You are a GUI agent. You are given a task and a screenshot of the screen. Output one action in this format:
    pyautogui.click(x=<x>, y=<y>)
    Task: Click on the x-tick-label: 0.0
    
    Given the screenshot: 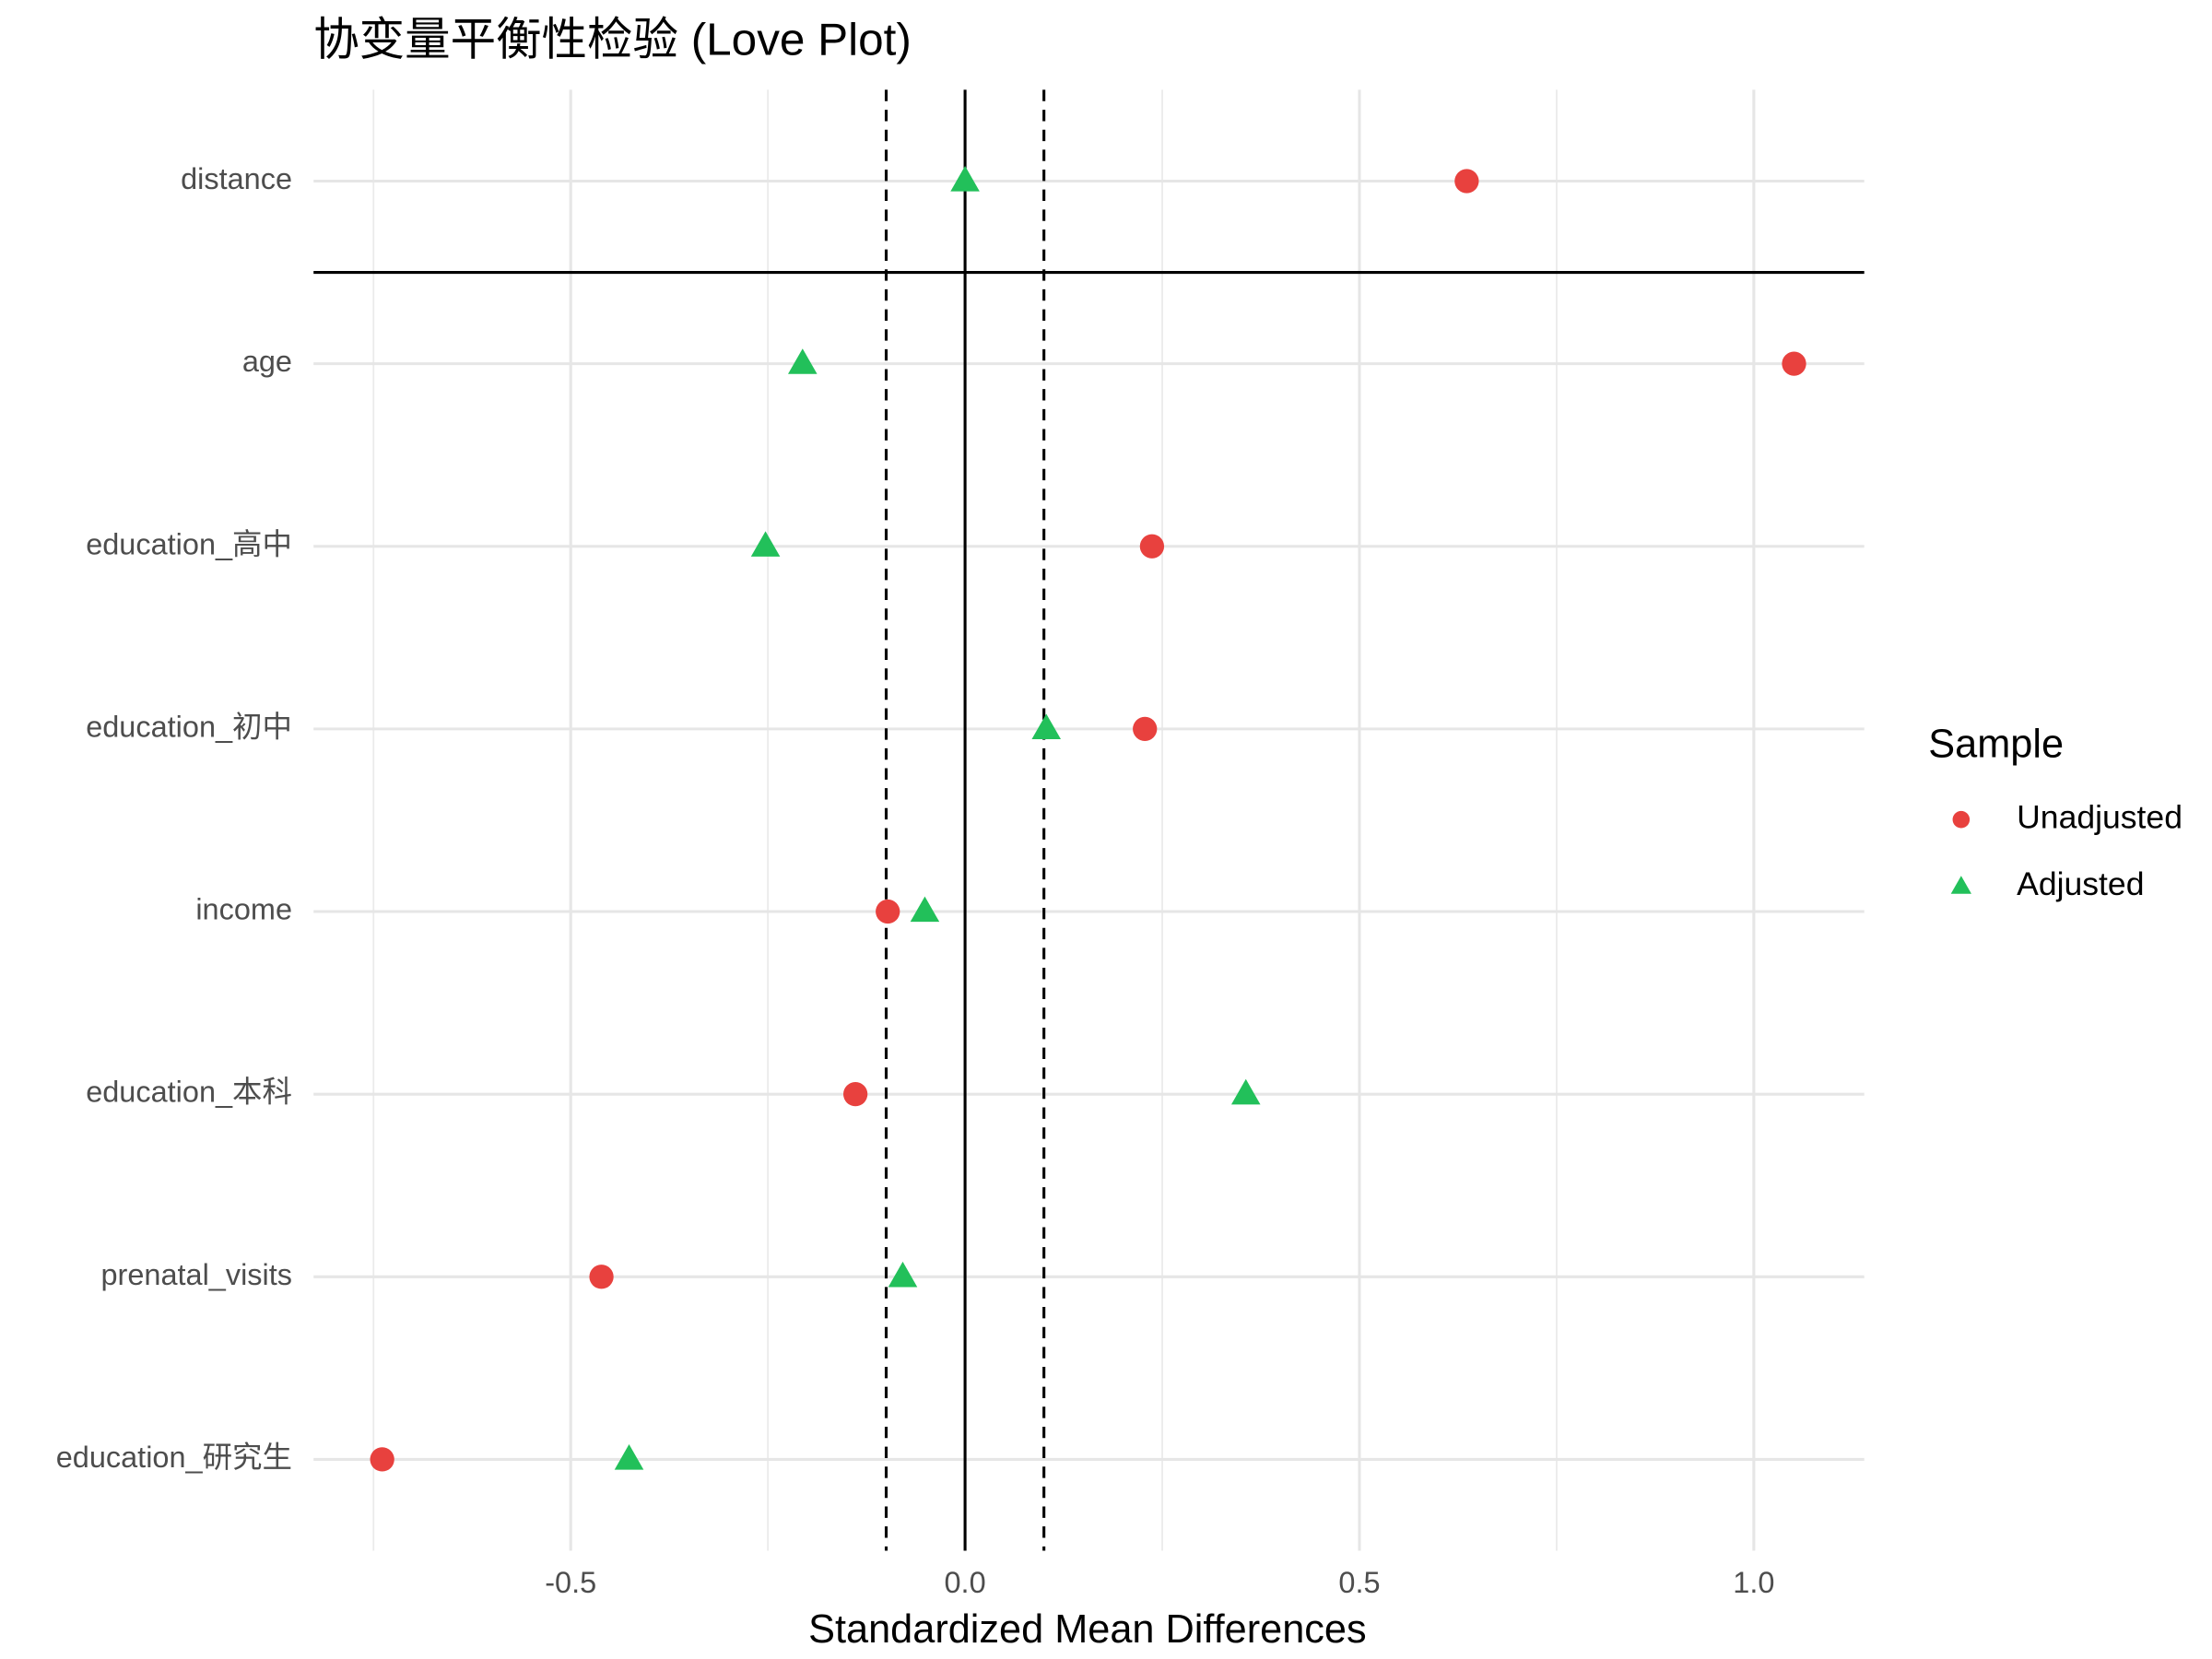 What is the action you would take?
    pyautogui.click(x=965, y=1582)
    